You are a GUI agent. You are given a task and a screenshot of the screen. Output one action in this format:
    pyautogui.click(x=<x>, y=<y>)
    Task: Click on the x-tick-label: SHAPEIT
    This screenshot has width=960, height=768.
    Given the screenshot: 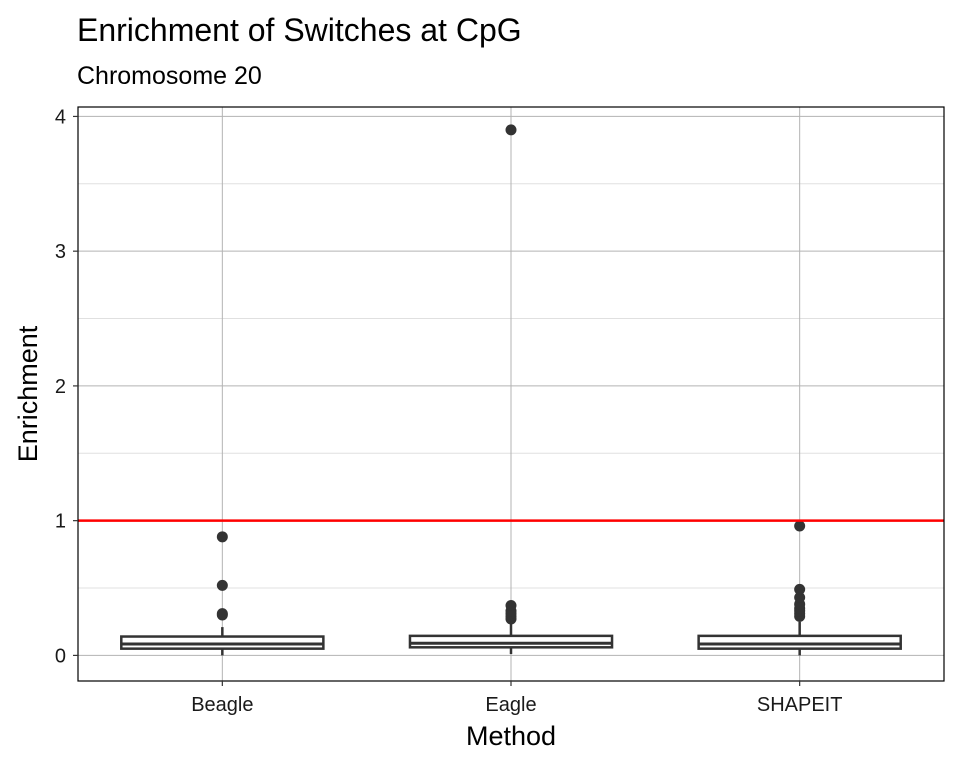 What is the action you would take?
    pyautogui.click(x=800, y=705)
    